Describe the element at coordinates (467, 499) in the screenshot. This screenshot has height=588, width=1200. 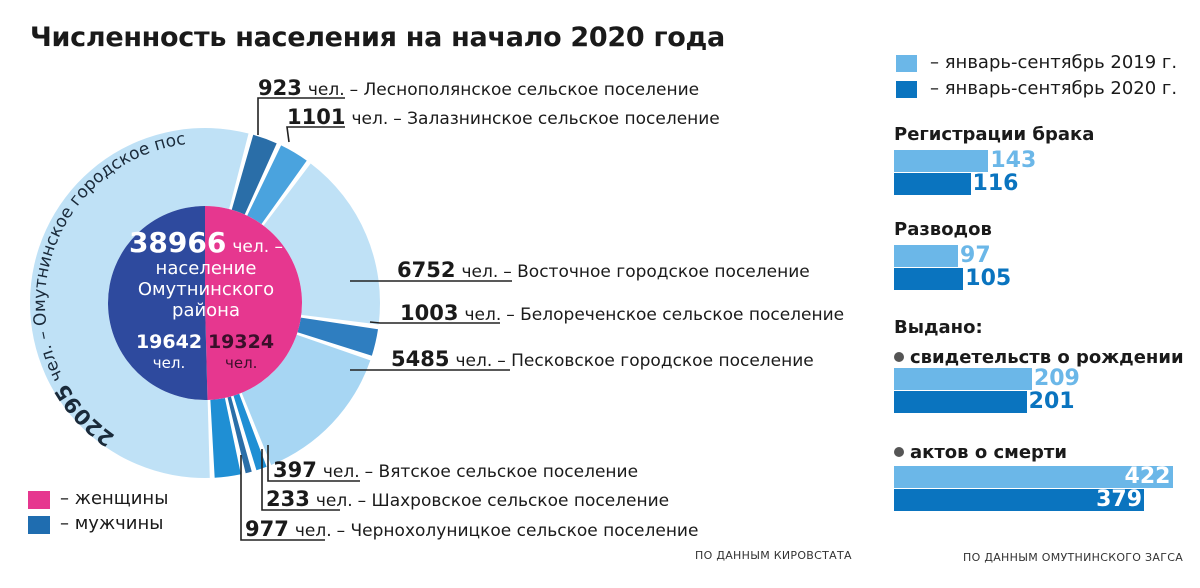
I see `segment-label-6: 233 чел. – Шахровское сельское поселение` at that location.